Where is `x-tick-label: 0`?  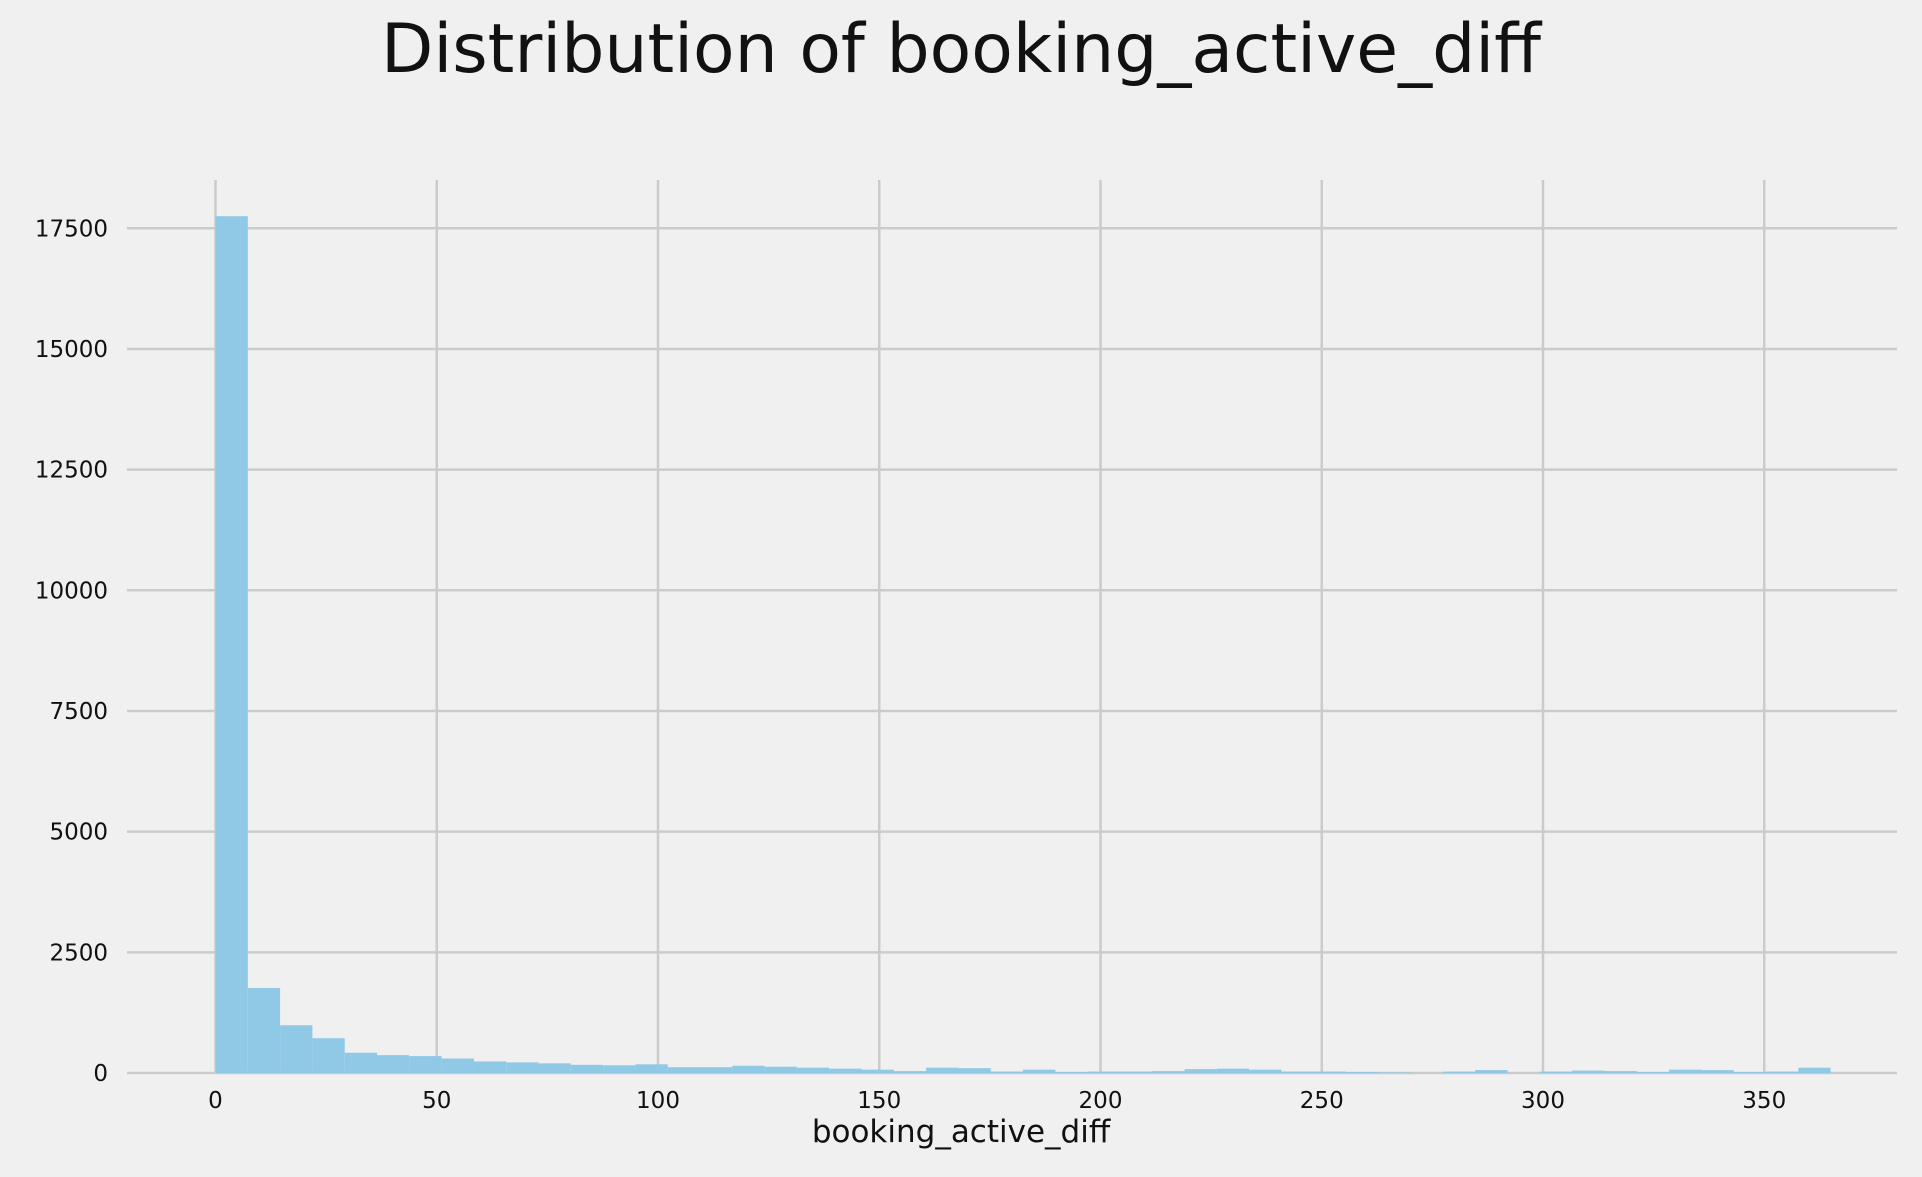 x-tick-label: 0 is located at coordinates (215, 1101).